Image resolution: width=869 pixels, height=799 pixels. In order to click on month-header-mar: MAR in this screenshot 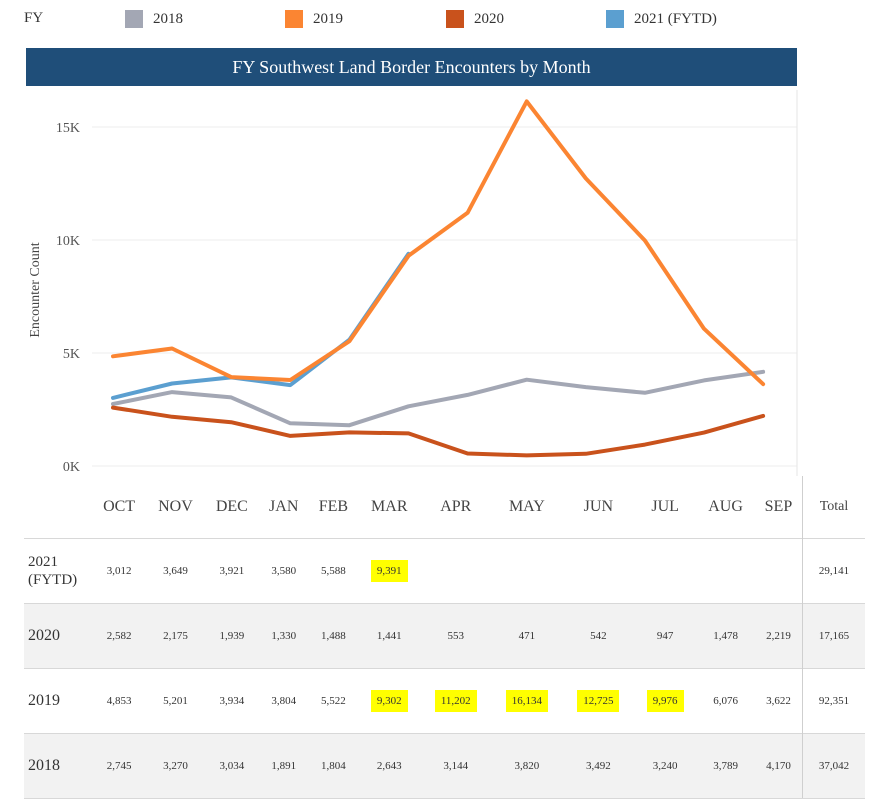, I will do `click(389, 506)`.